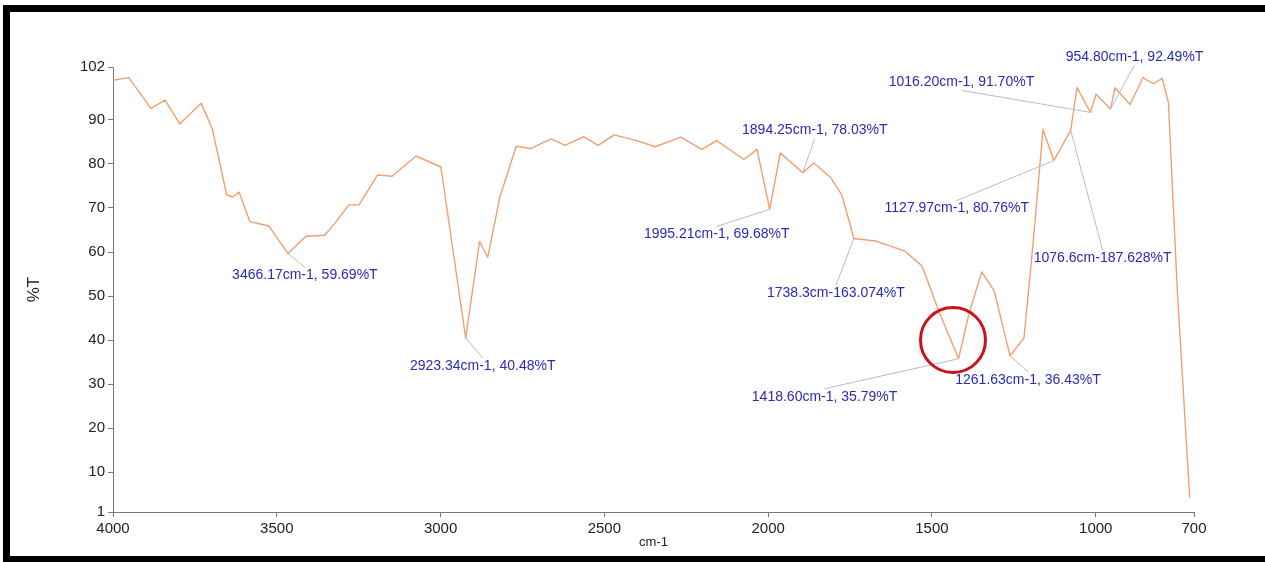 This screenshot has height=562, width=1265. What do you see at coordinates (815, 129) in the screenshot?
I see `annotation: 1894.25cm-1, 78.03%T` at bounding box center [815, 129].